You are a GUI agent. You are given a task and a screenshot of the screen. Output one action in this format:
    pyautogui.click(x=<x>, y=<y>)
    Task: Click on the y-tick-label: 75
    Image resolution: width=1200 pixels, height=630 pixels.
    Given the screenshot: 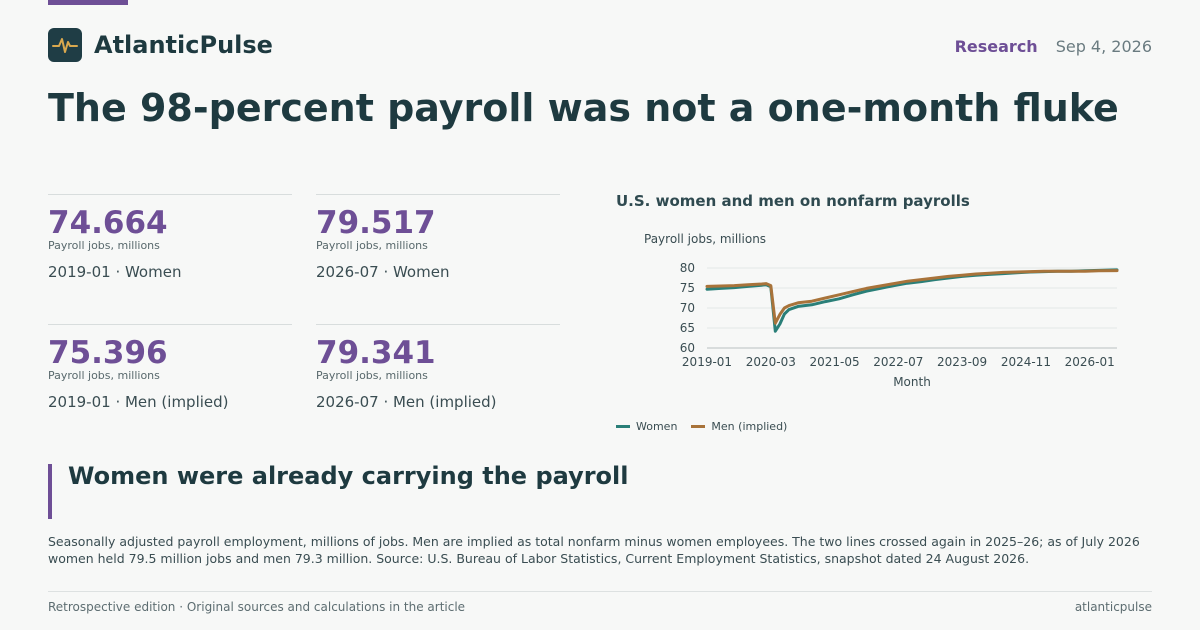 What is the action you would take?
    pyautogui.click(x=687, y=288)
    